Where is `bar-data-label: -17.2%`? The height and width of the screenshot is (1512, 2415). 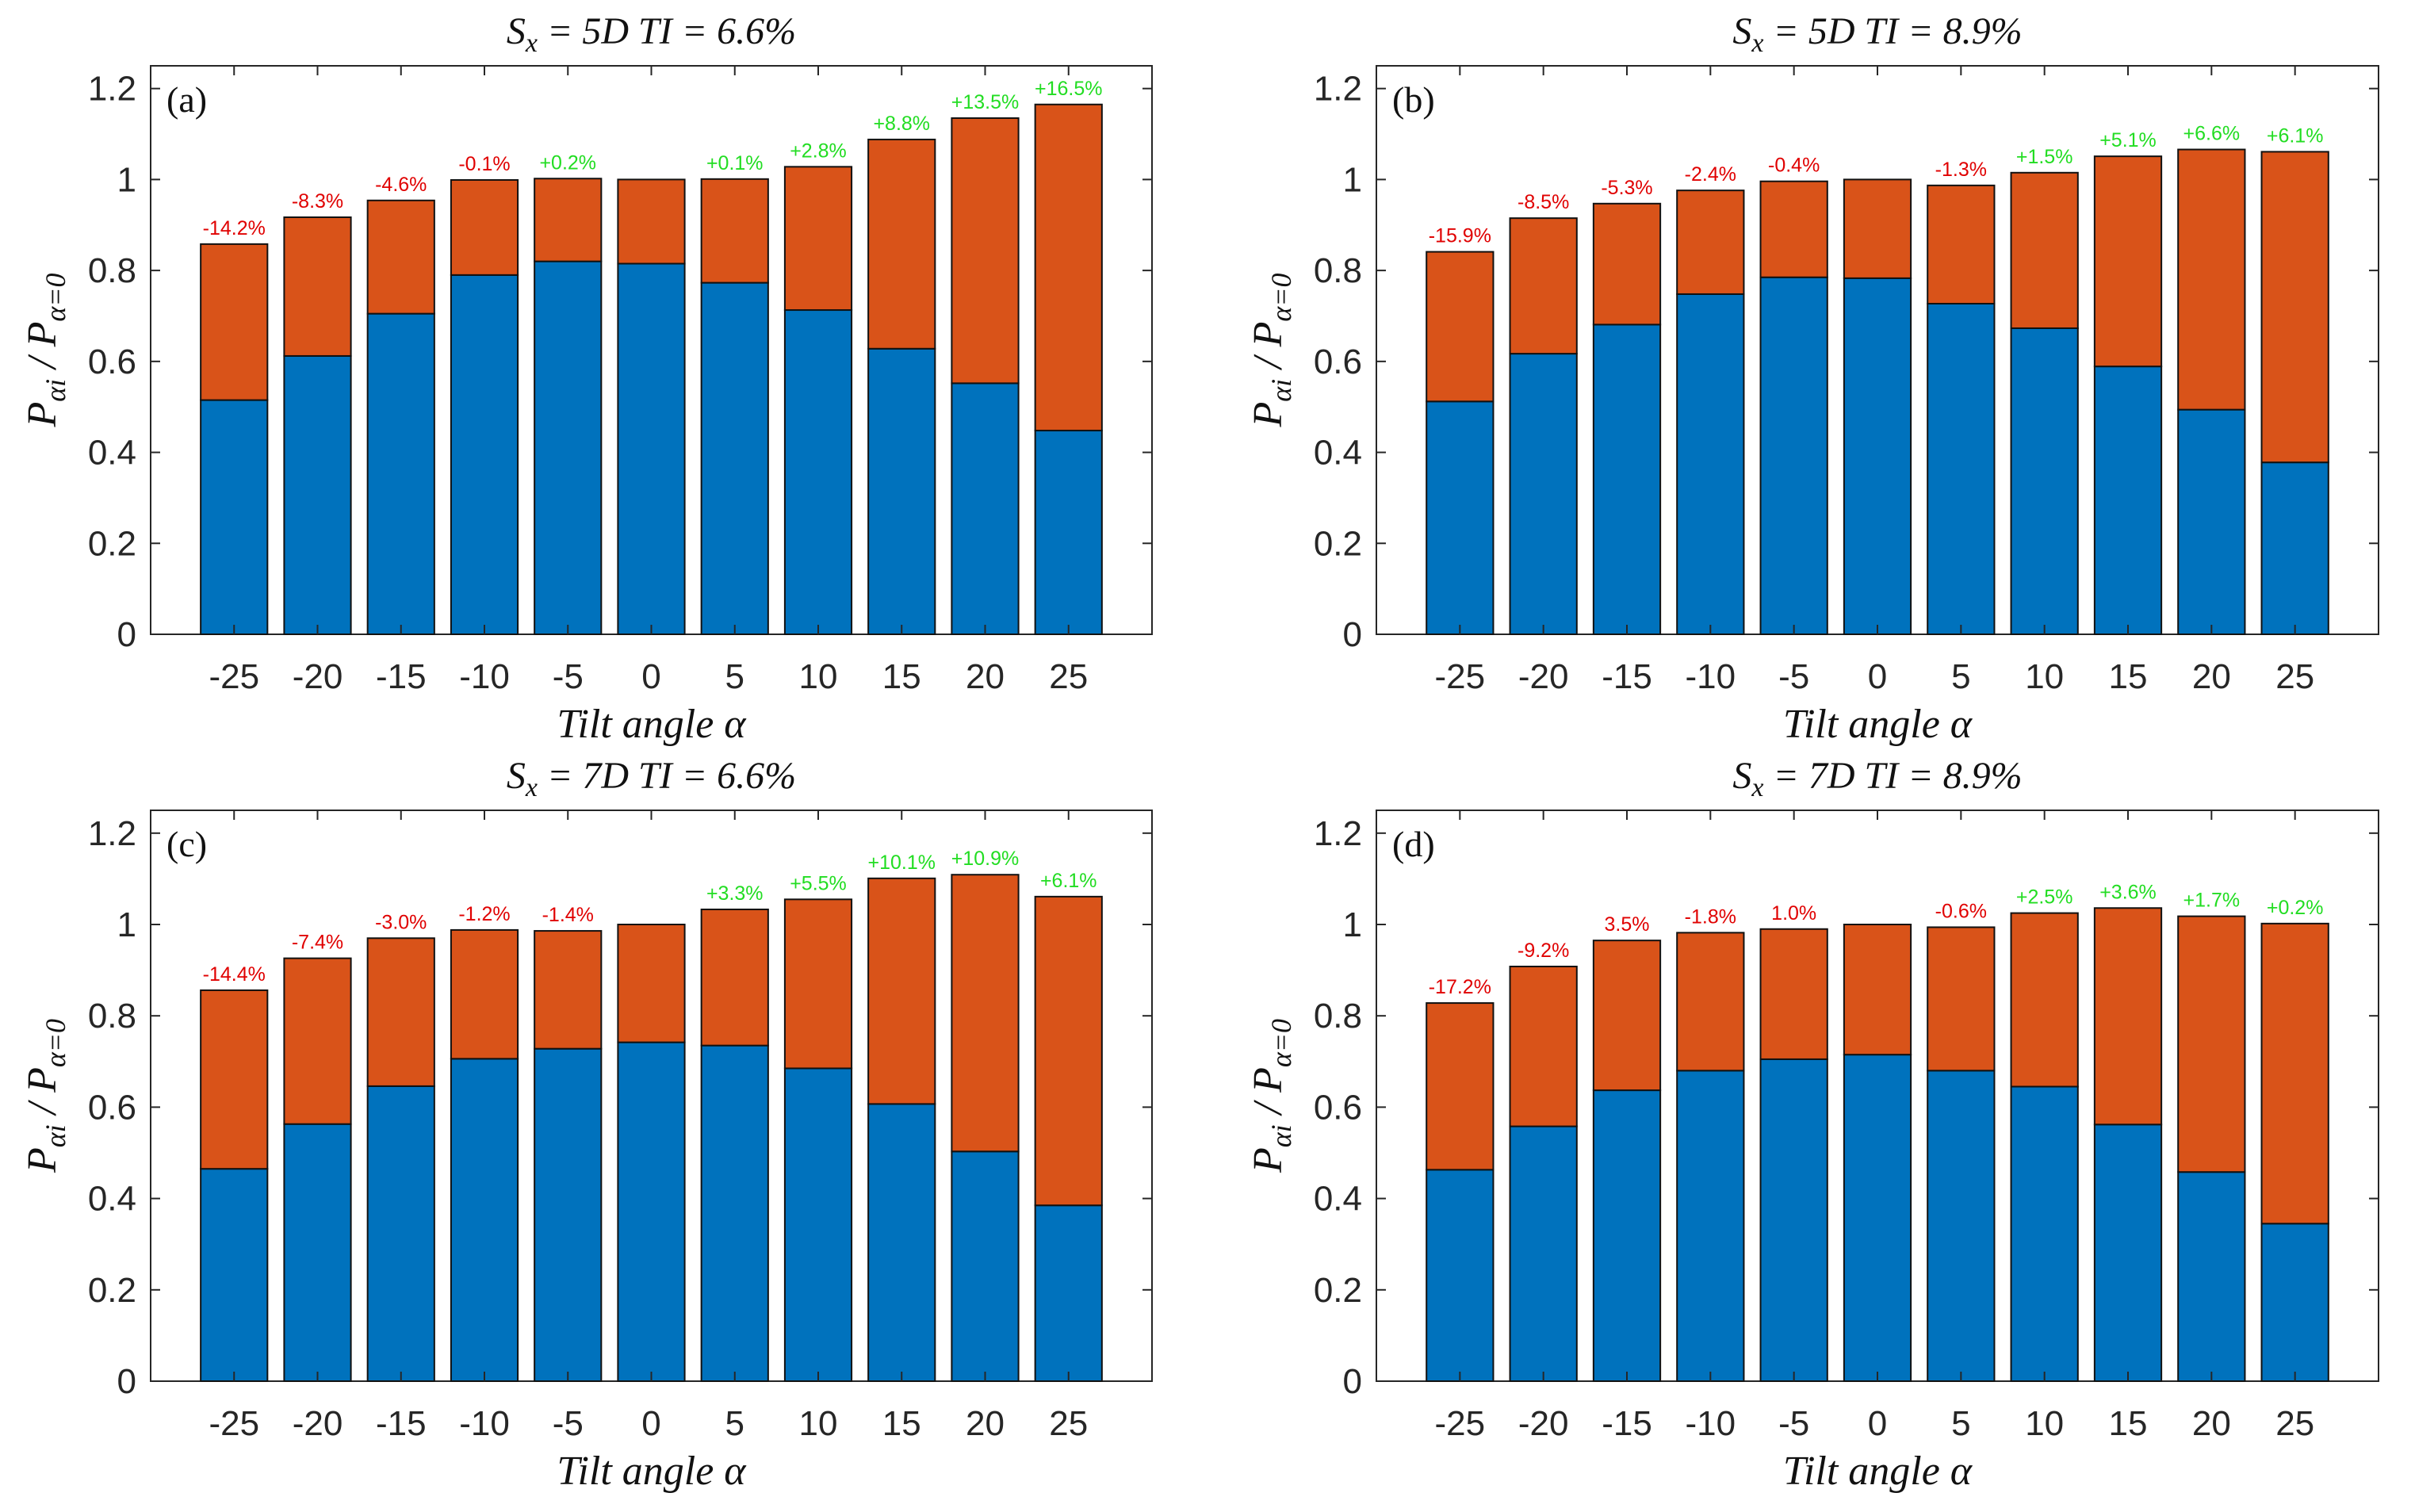
bar-data-label: -17.2% is located at coordinates (1460, 987).